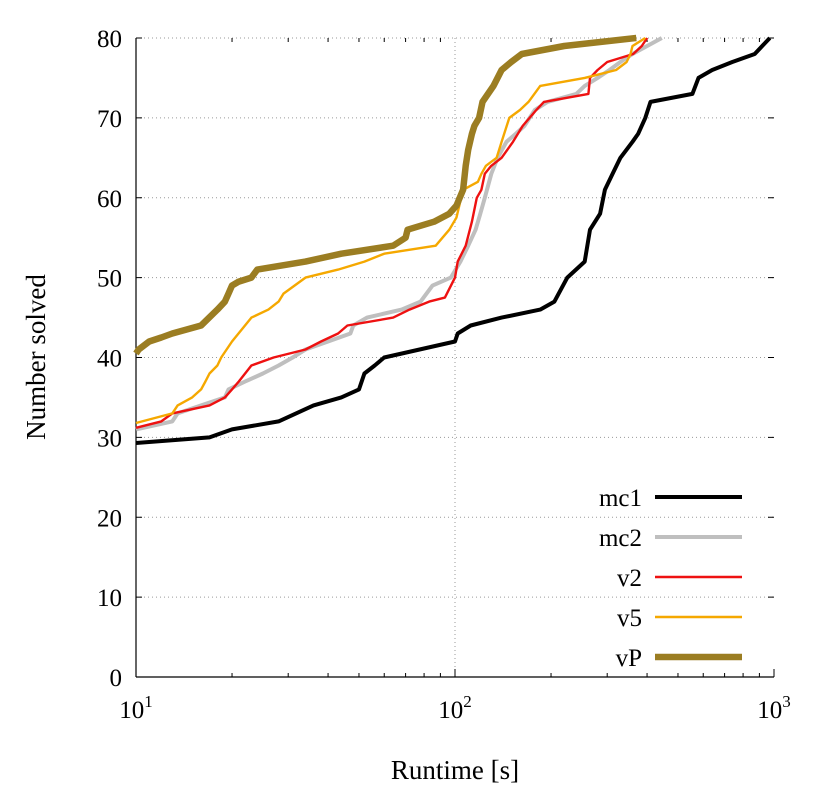  What do you see at coordinates (620, 538) in the screenshot?
I see `legend-label-mc2: mc2` at bounding box center [620, 538].